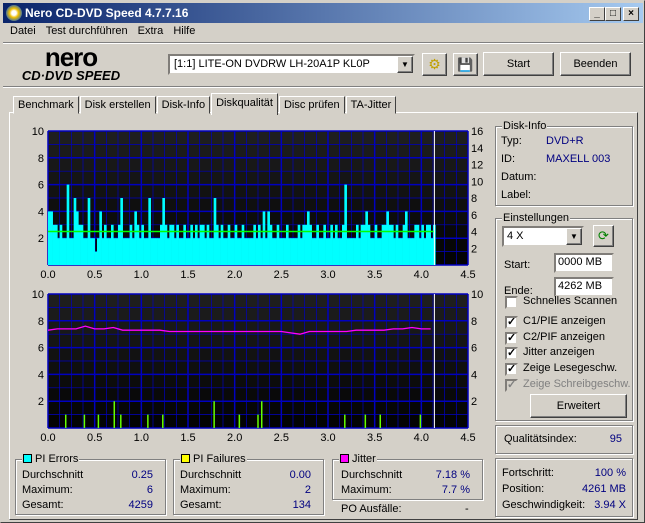 The width and height of the screenshot is (645, 523). I want to click on tab-disk-info: Disk-Info, so click(183, 105).